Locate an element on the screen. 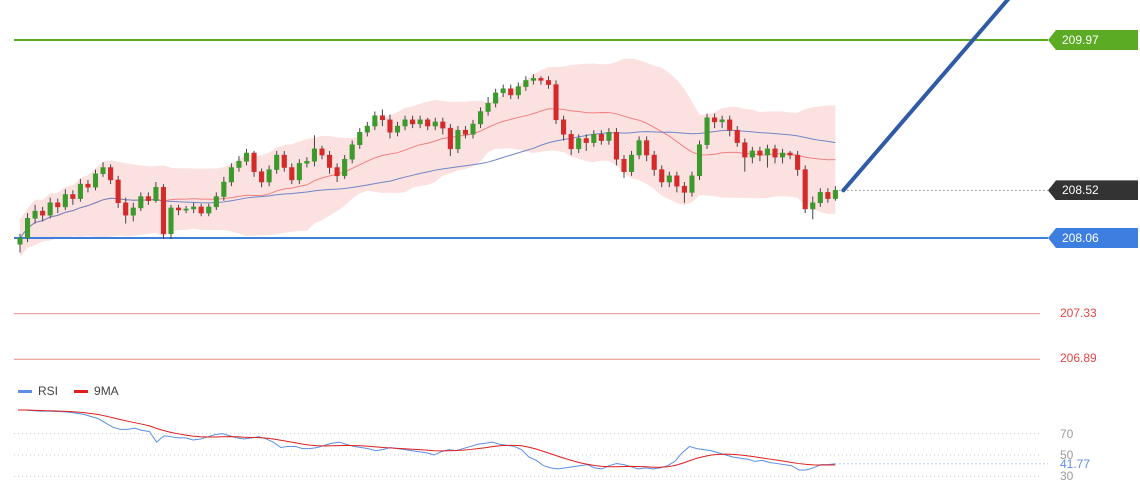  rsi-tick-label: 50 is located at coordinates (1067, 455).